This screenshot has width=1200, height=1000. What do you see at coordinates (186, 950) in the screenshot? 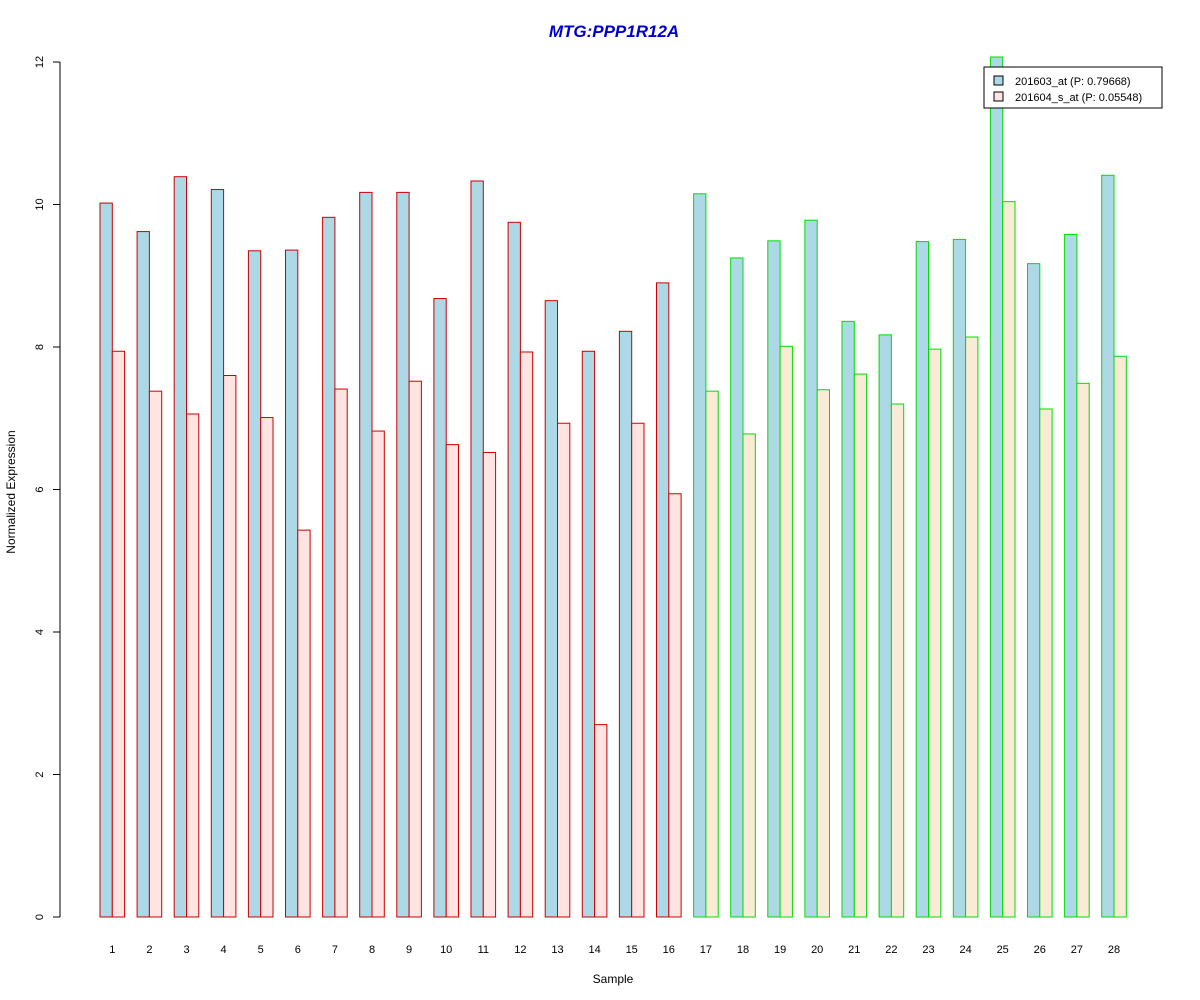
I see `x-tick-label: 3` at bounding box center [186, 950].